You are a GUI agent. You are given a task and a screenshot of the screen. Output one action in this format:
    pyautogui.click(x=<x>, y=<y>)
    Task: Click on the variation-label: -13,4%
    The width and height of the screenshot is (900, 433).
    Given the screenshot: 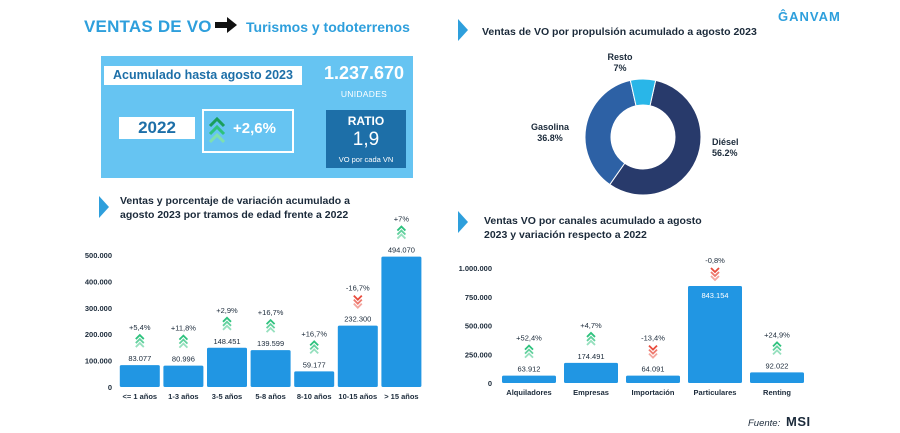 What is the action you would take?
    pyautogui.click(x=653, y=338)
    